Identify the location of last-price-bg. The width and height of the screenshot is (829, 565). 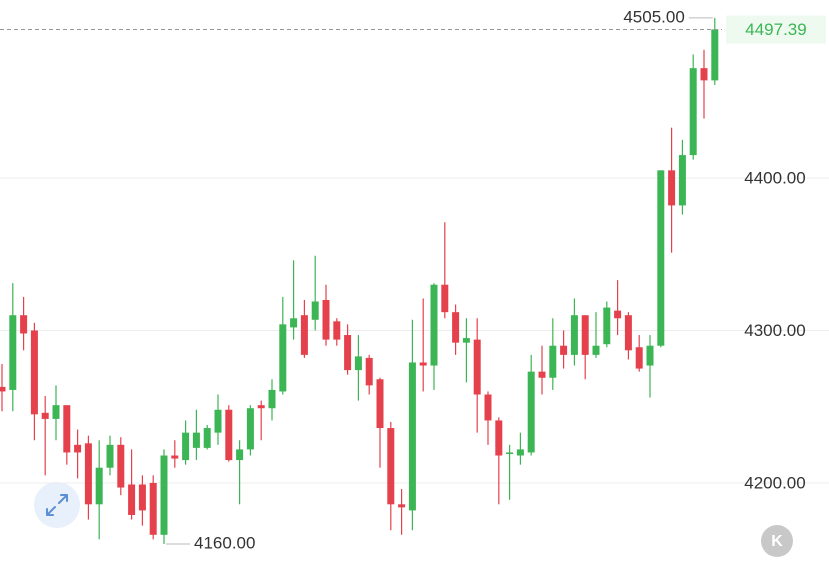
(776, 29).